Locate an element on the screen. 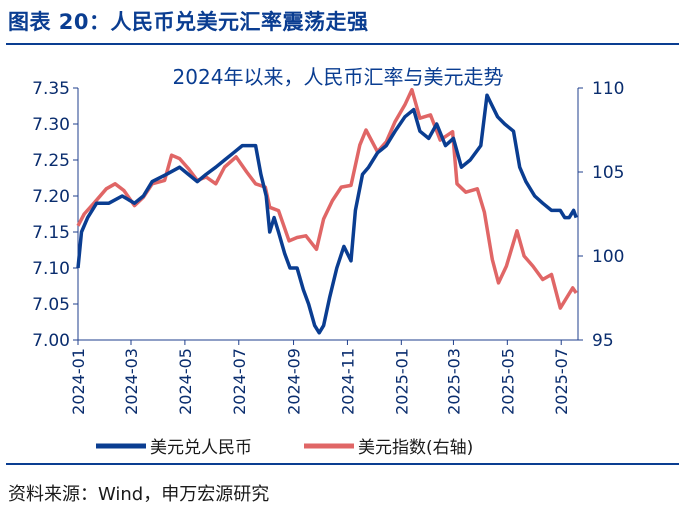 This screenshot has width=685, height=513. x-tick-label: 2025-05 is located at coordinates (507, 381).